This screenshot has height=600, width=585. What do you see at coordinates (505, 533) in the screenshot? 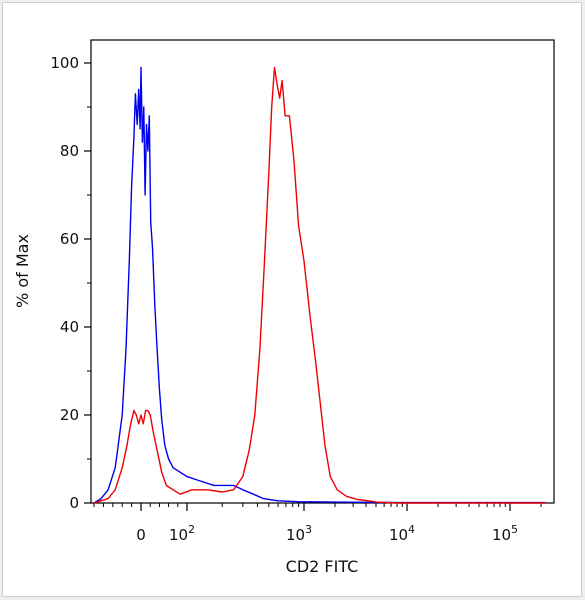
I see `x-tick-label: 10⁵` at bounding box center [505, 533].